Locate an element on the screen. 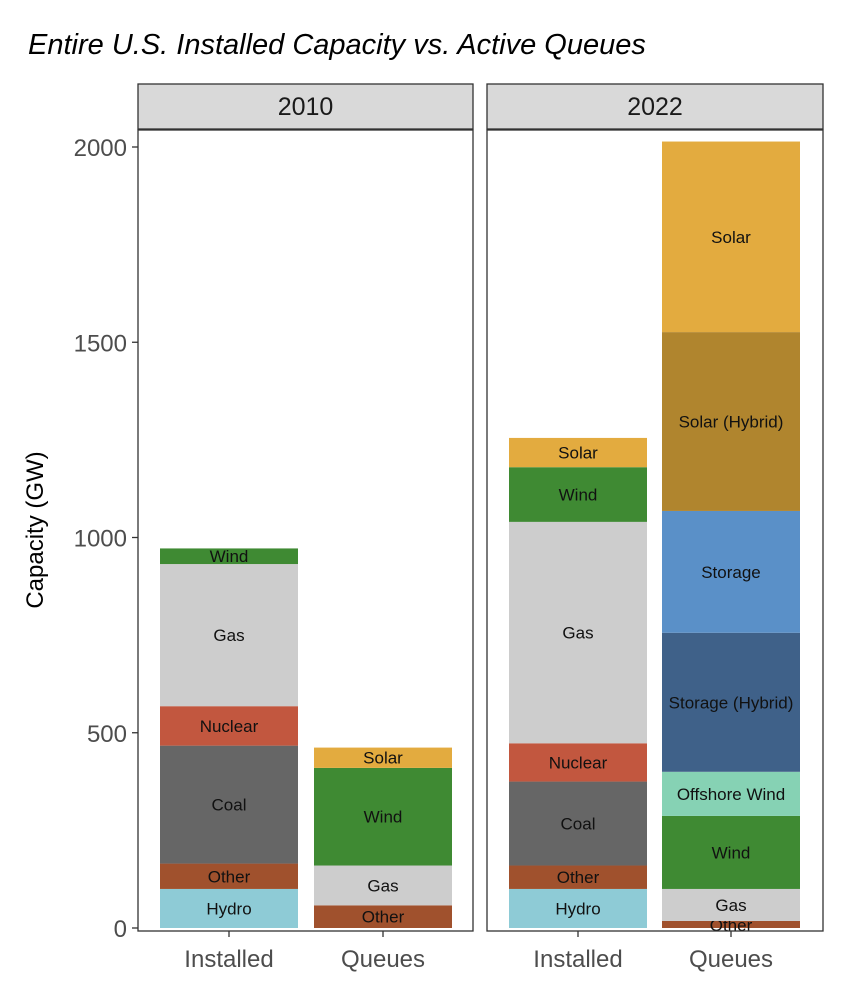 The height and width of the screenshot is (992, 854). bar-segment-storage-hybrid is located at coordinates (731, 702).